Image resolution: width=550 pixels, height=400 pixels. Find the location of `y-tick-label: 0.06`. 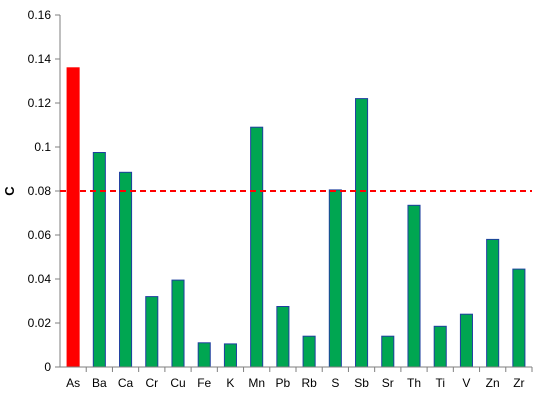

y-tick-label: 0.06 is located at coordinates (40, 235).